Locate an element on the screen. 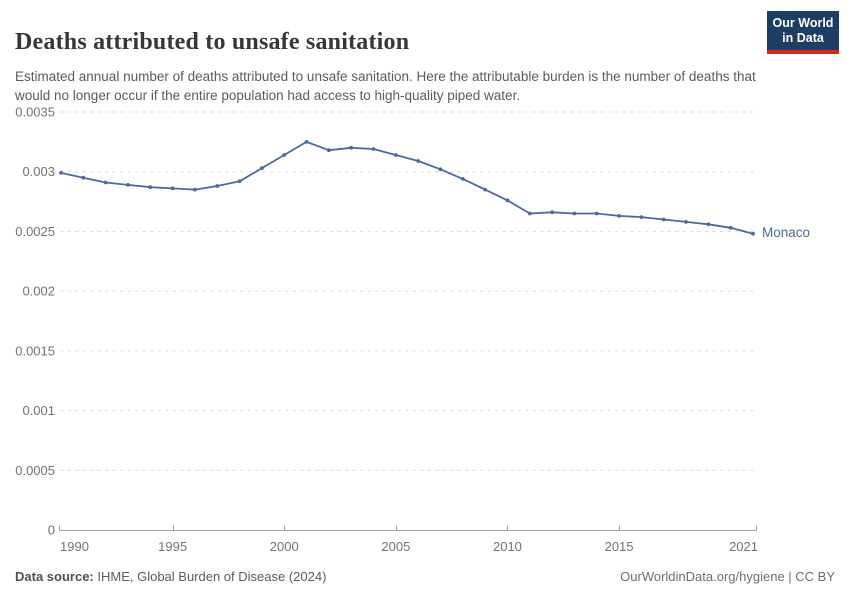  y-axis-tick-label: 0 is located at coordinates (51, 530).